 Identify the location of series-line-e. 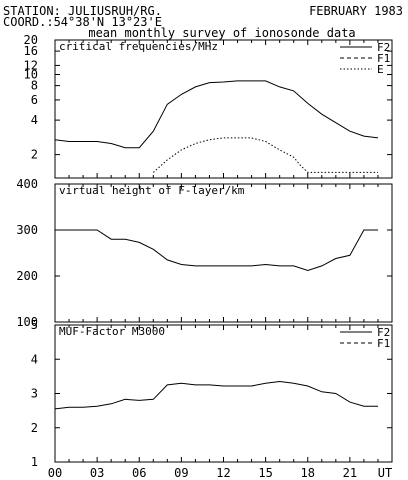
(265, 155).